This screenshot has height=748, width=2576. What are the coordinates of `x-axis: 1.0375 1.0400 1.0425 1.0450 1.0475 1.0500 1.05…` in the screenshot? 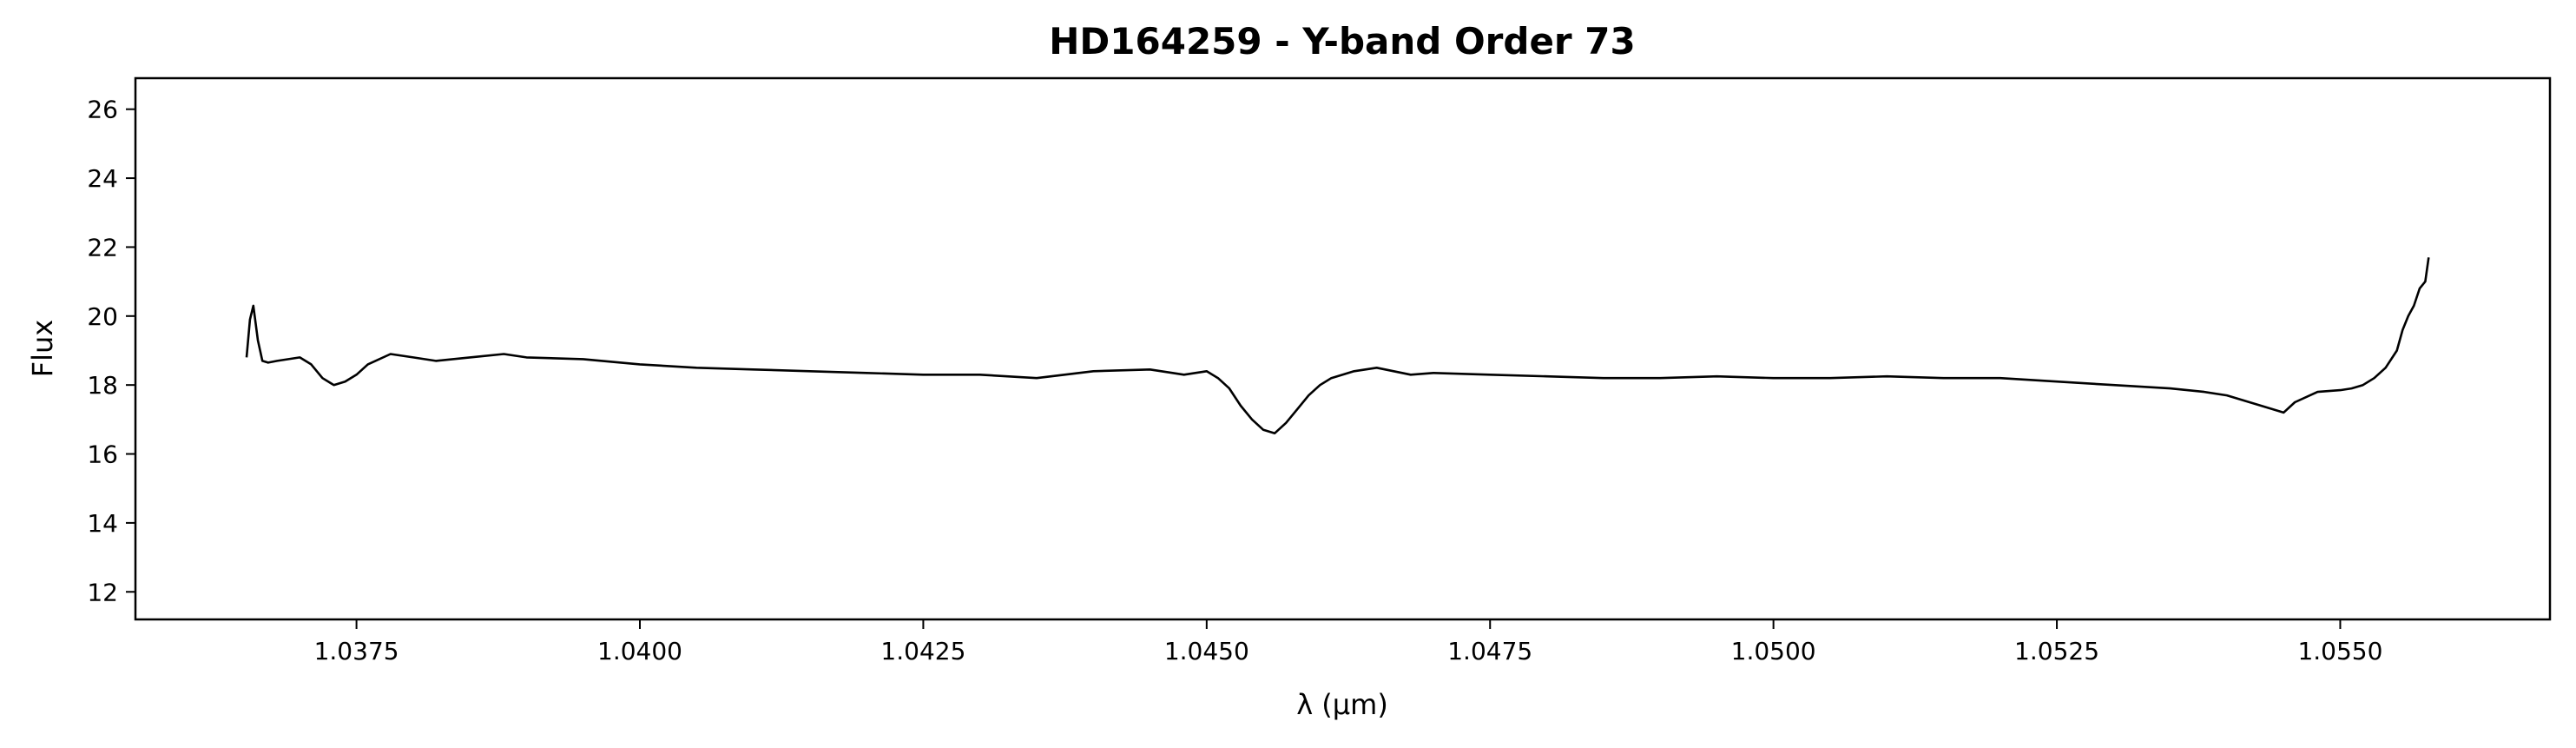 It's located at (1348, 642).